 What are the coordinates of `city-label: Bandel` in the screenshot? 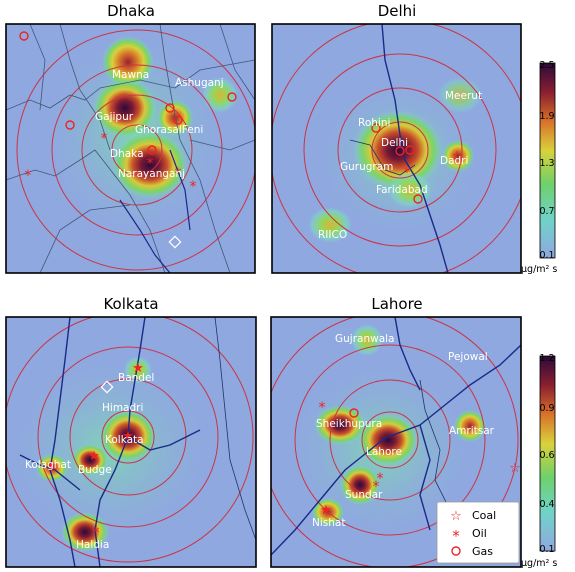 It's located at (136, 378).